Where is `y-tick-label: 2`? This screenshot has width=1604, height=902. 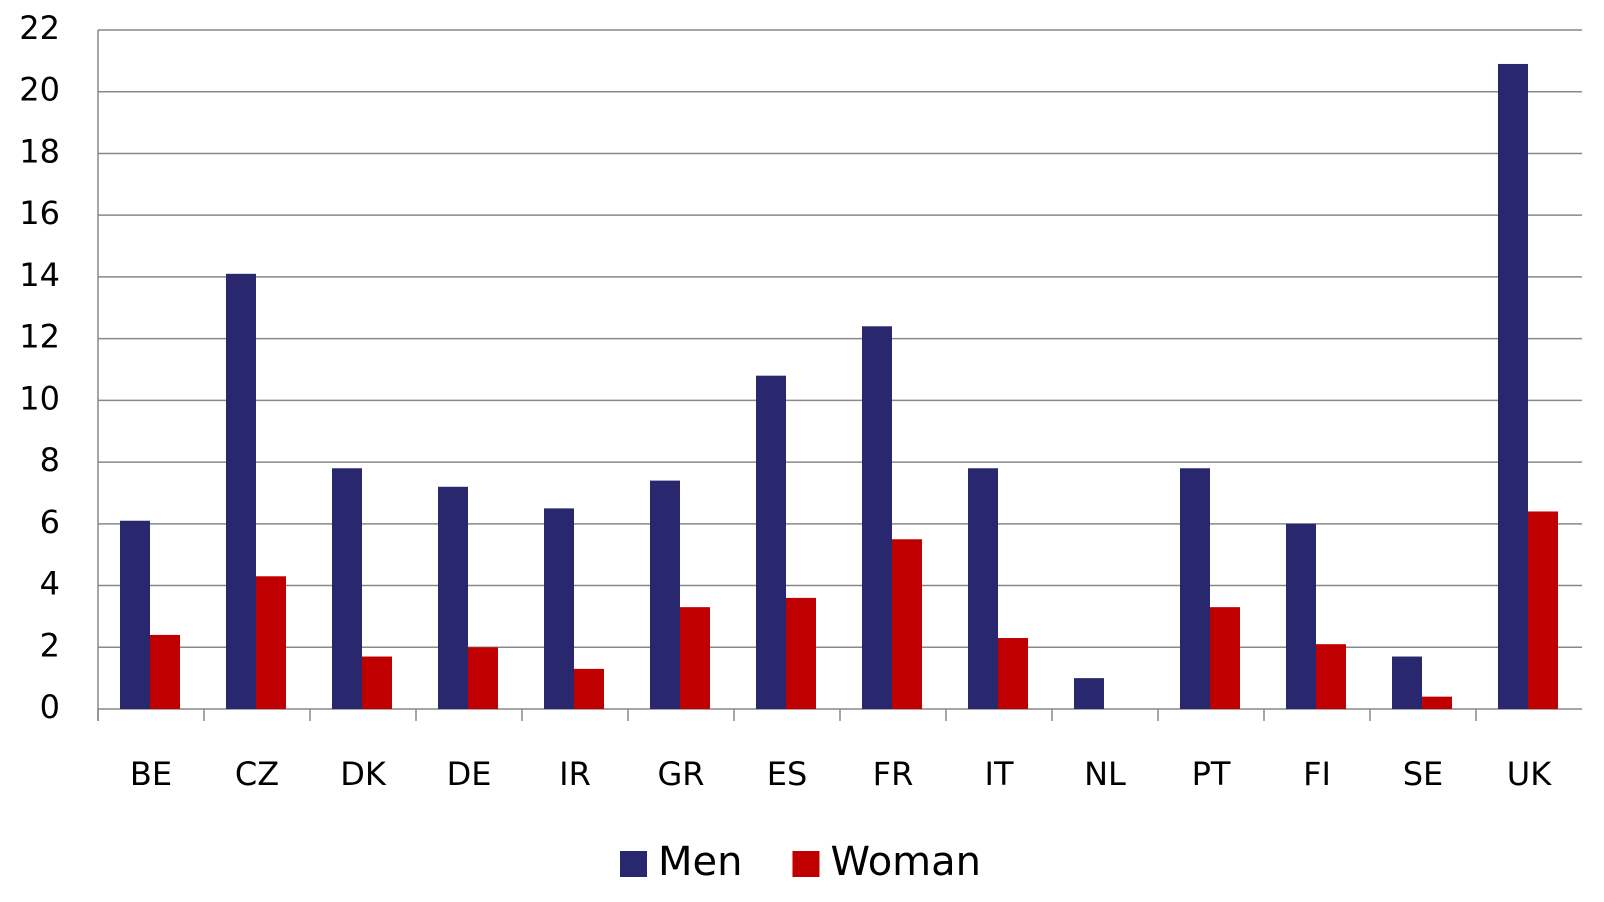 y-tick-label: 2 is located at coordinates (50, 645).